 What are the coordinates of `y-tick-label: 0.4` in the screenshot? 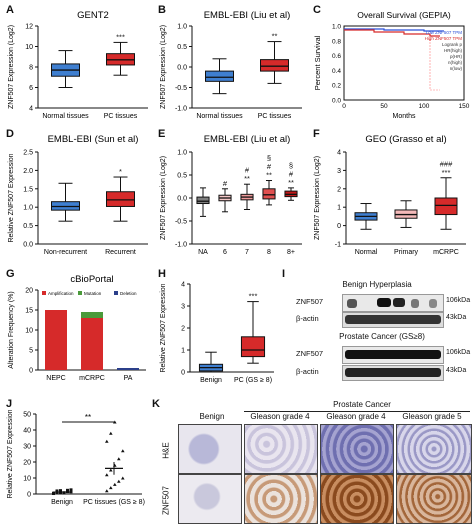 It's located at (336, 71).